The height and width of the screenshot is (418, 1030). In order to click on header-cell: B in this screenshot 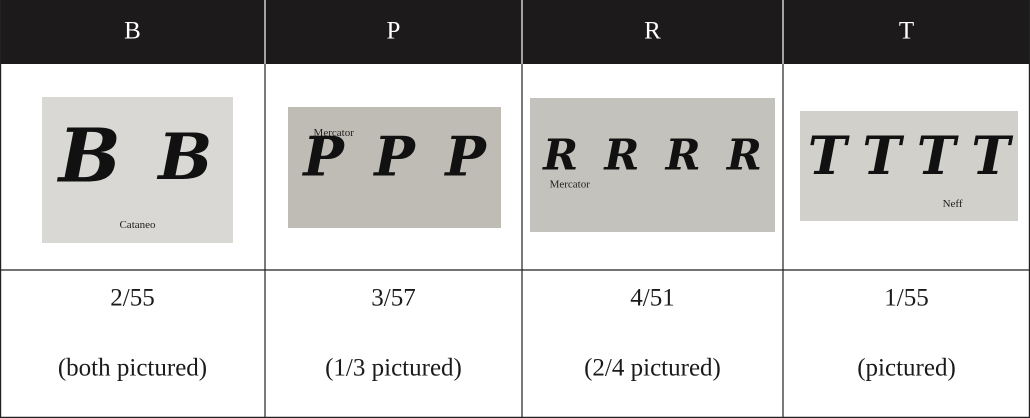, I will do `click(132, 31)`.